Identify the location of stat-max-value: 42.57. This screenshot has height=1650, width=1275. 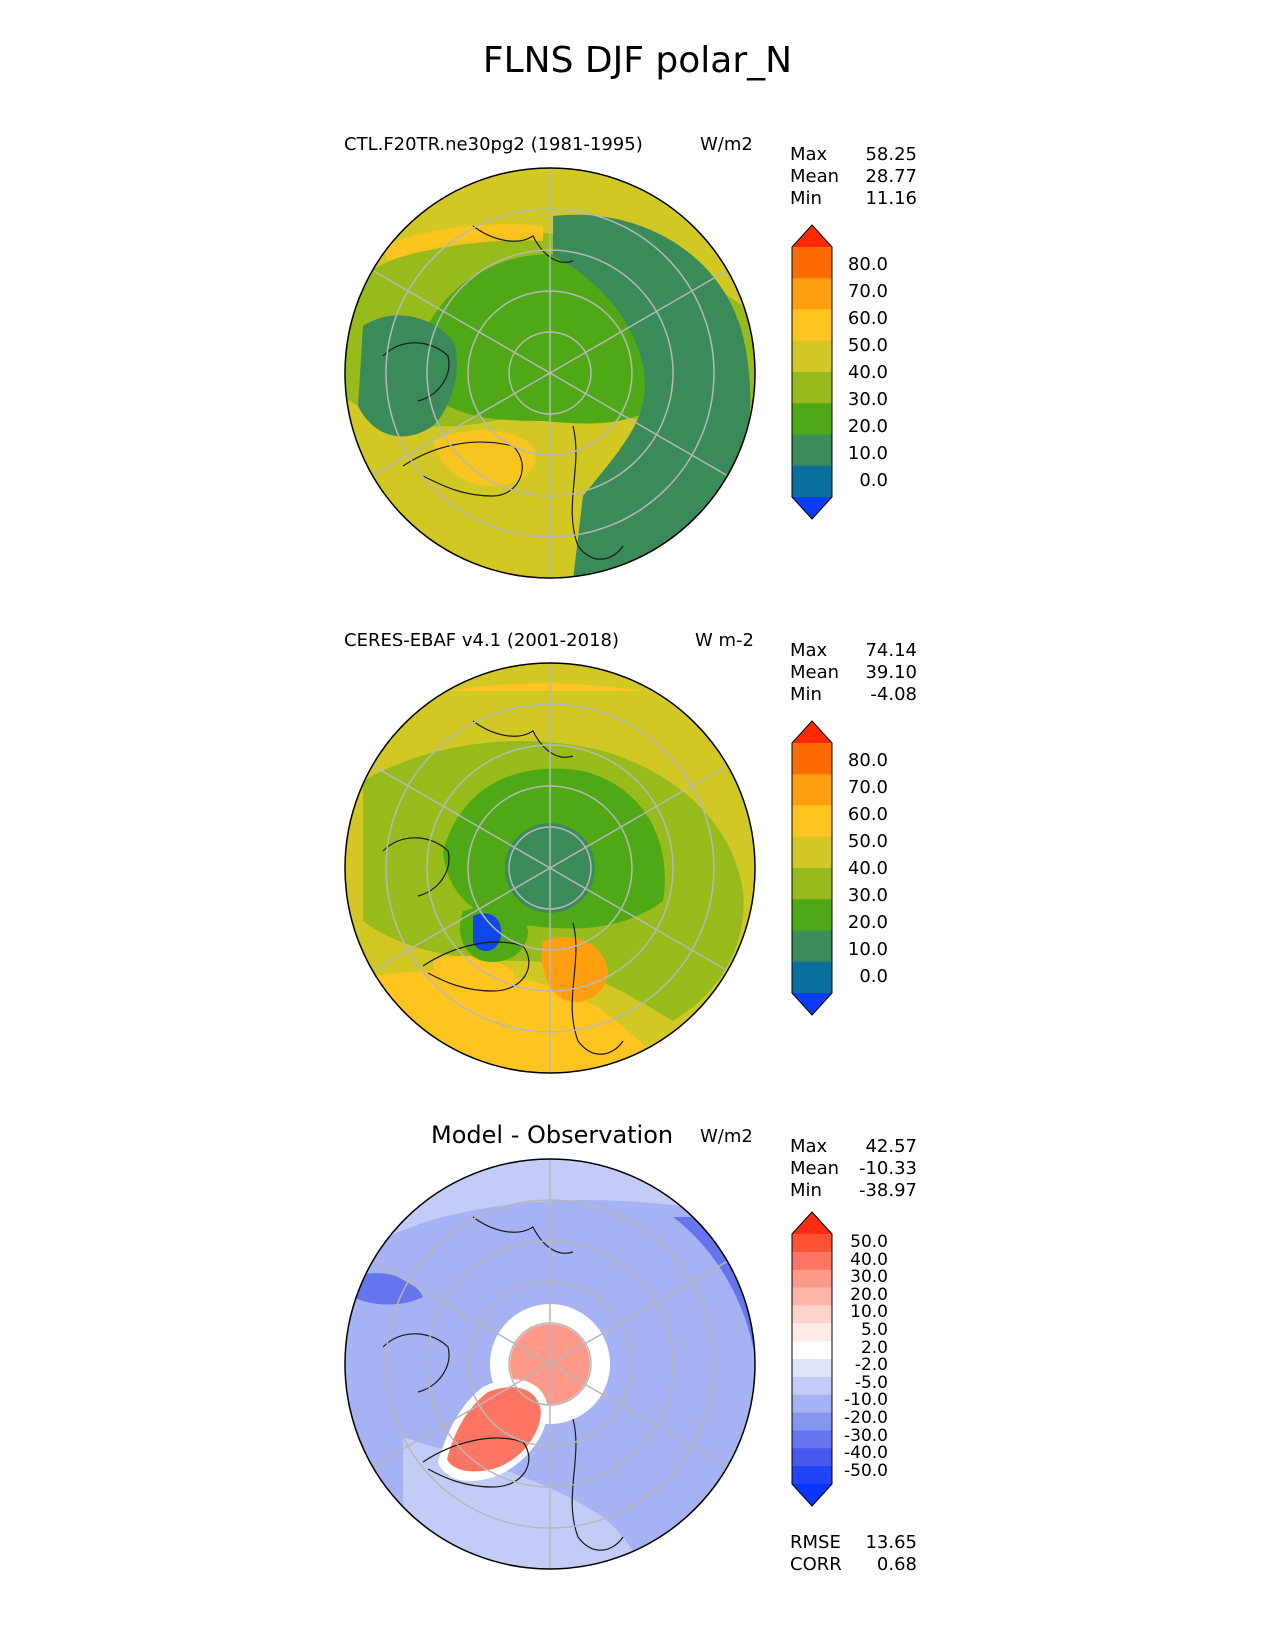
(891, 1146).